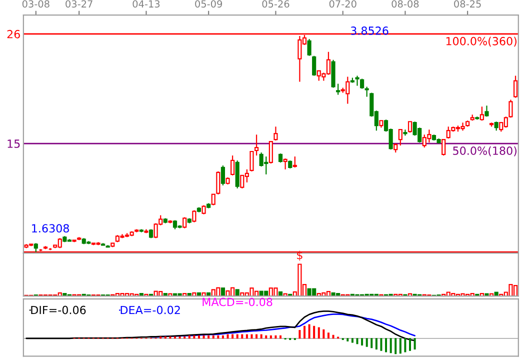 This screenshot has height=358, width=521. I want to click on y-tick-label: 26, so click(13, 34).